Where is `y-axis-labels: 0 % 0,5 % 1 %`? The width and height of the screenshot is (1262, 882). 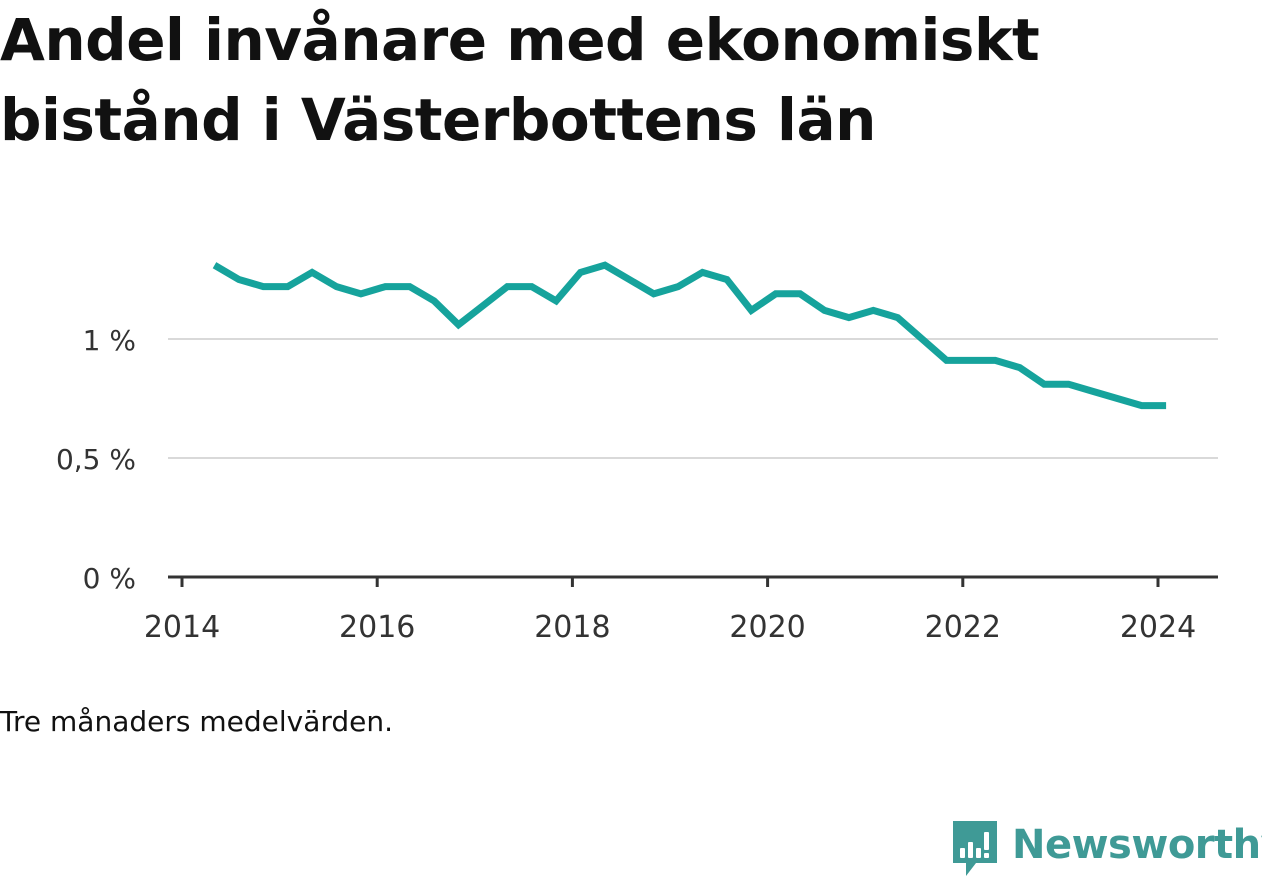 y-axis-labels: 0 % 0,5 % 1 % is located at coordinates (96, 459).